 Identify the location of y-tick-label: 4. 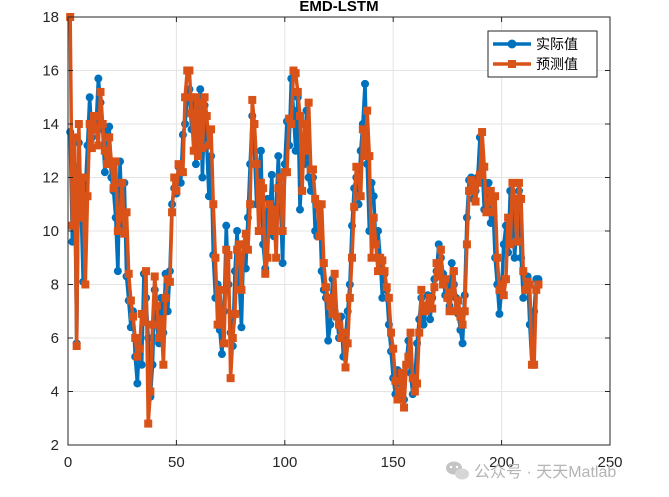
(55, 392).